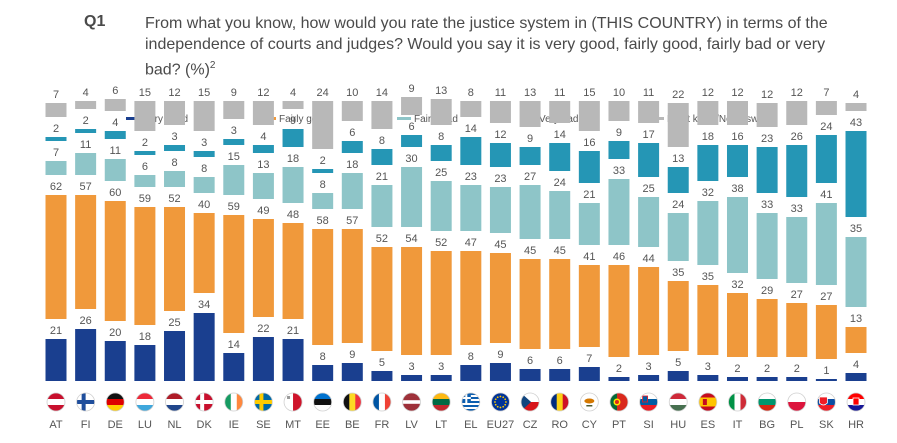 The image size is (897, 443). What do you see at coordinates (648, 402) in the screenshot?
I see `slovenia-flag-icon` at bounding box center [648, 402].